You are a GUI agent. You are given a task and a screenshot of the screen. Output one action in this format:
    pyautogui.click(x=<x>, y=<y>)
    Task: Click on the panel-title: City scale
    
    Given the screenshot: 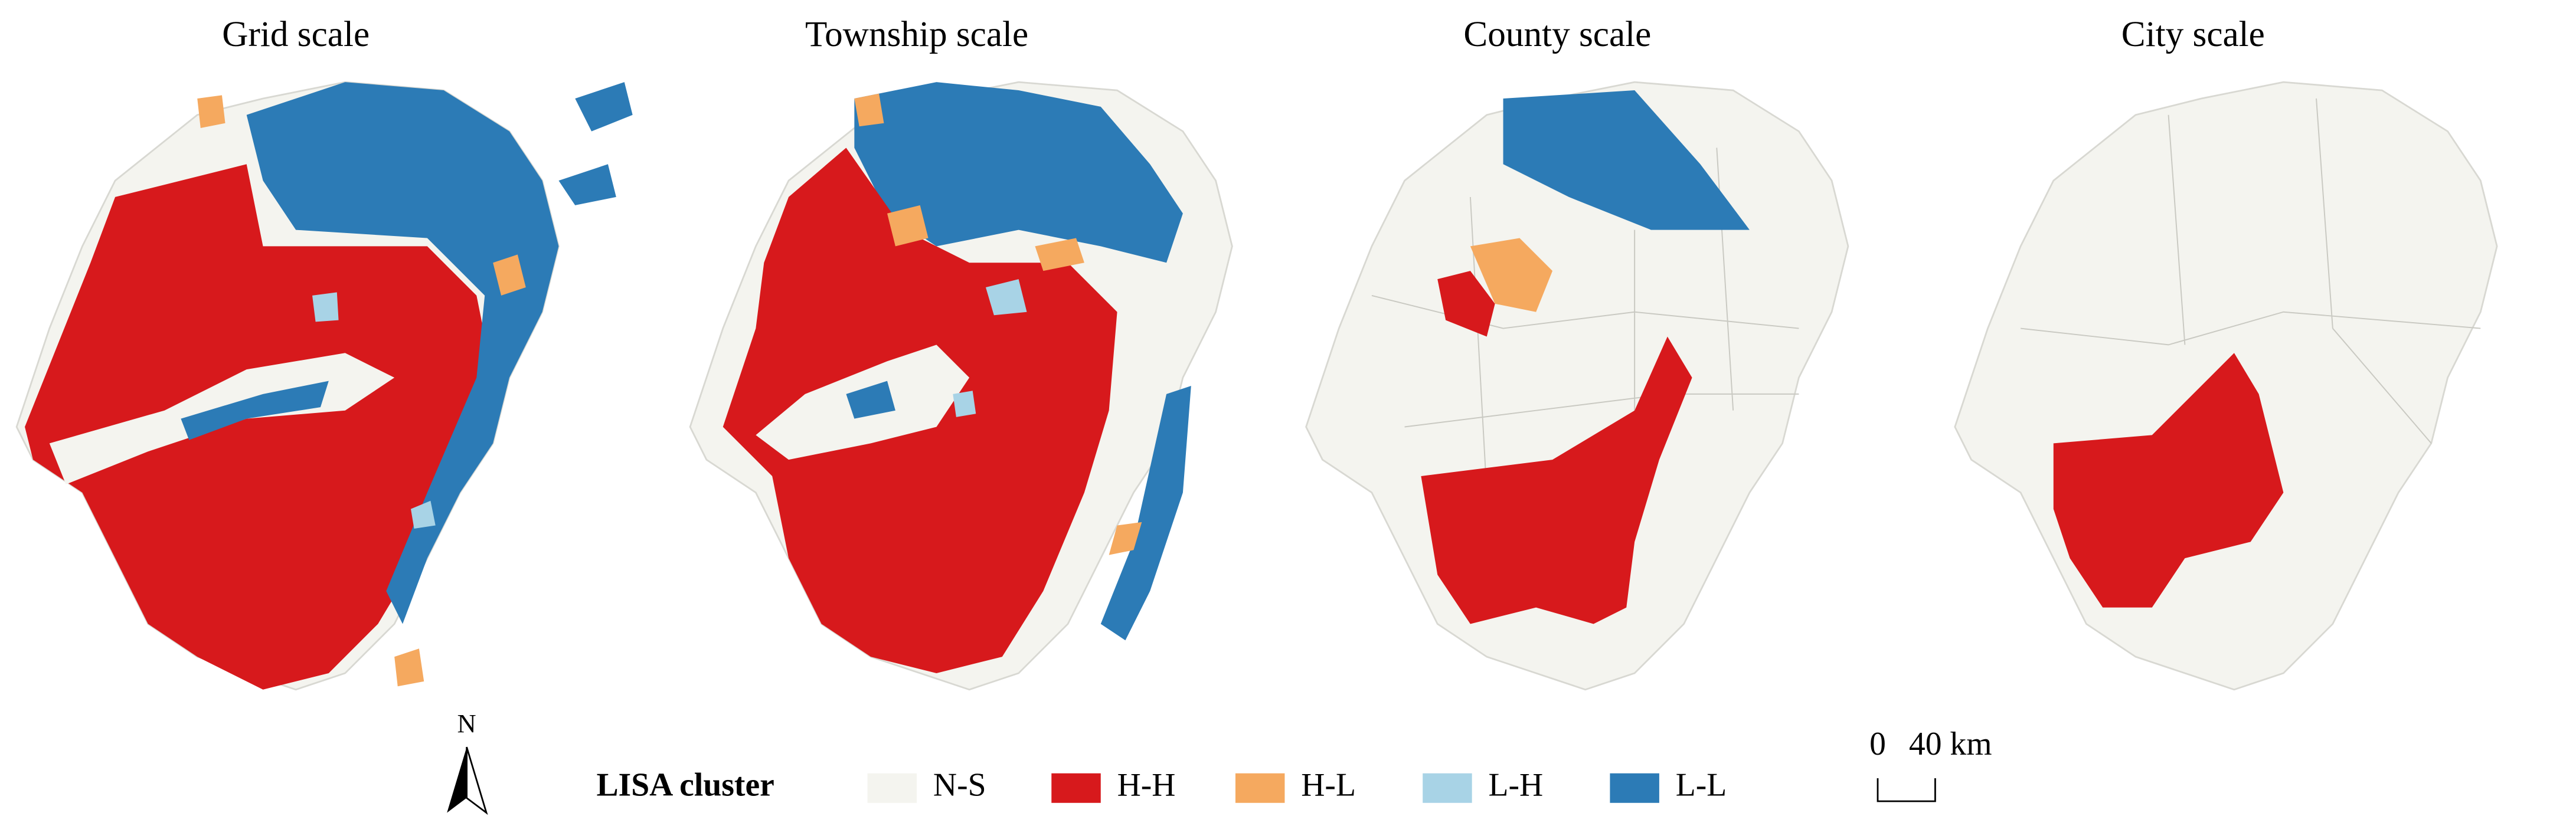 What is the action you would take?
    pyautogui.click(x=2193, y=34)
    